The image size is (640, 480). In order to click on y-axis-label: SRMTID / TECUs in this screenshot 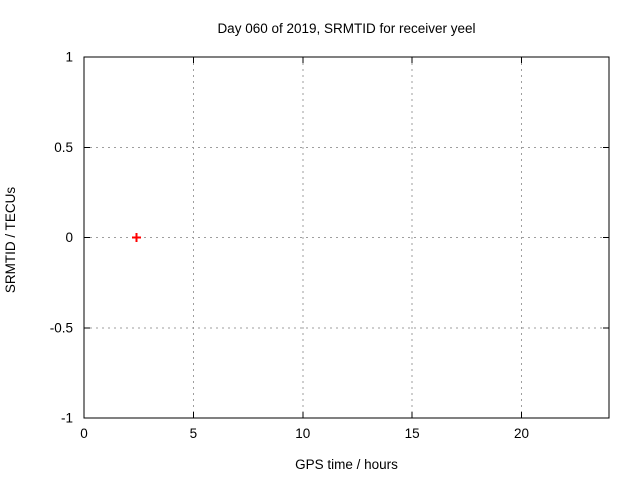, I will do `click(10, 240)`.